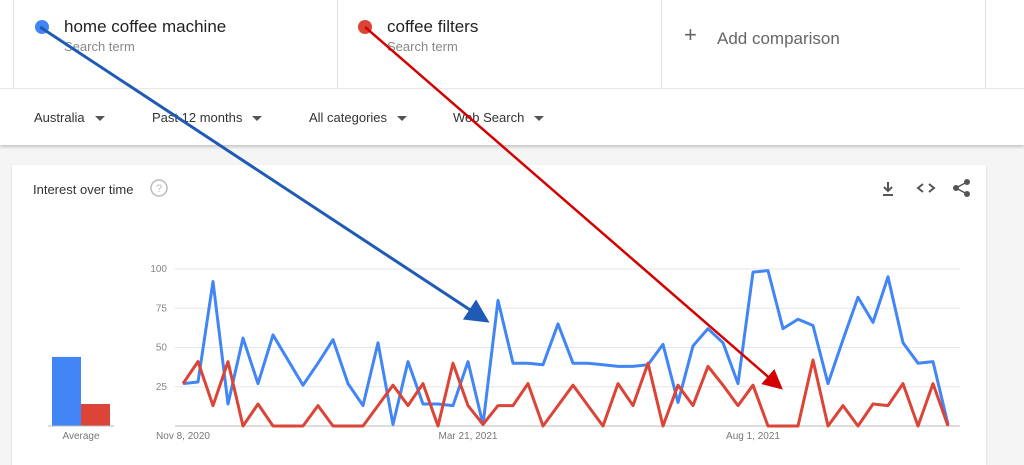  Describe the element at coordinates (433, 26) in the screenshot. I see `term-name: coffee filters` at that location.